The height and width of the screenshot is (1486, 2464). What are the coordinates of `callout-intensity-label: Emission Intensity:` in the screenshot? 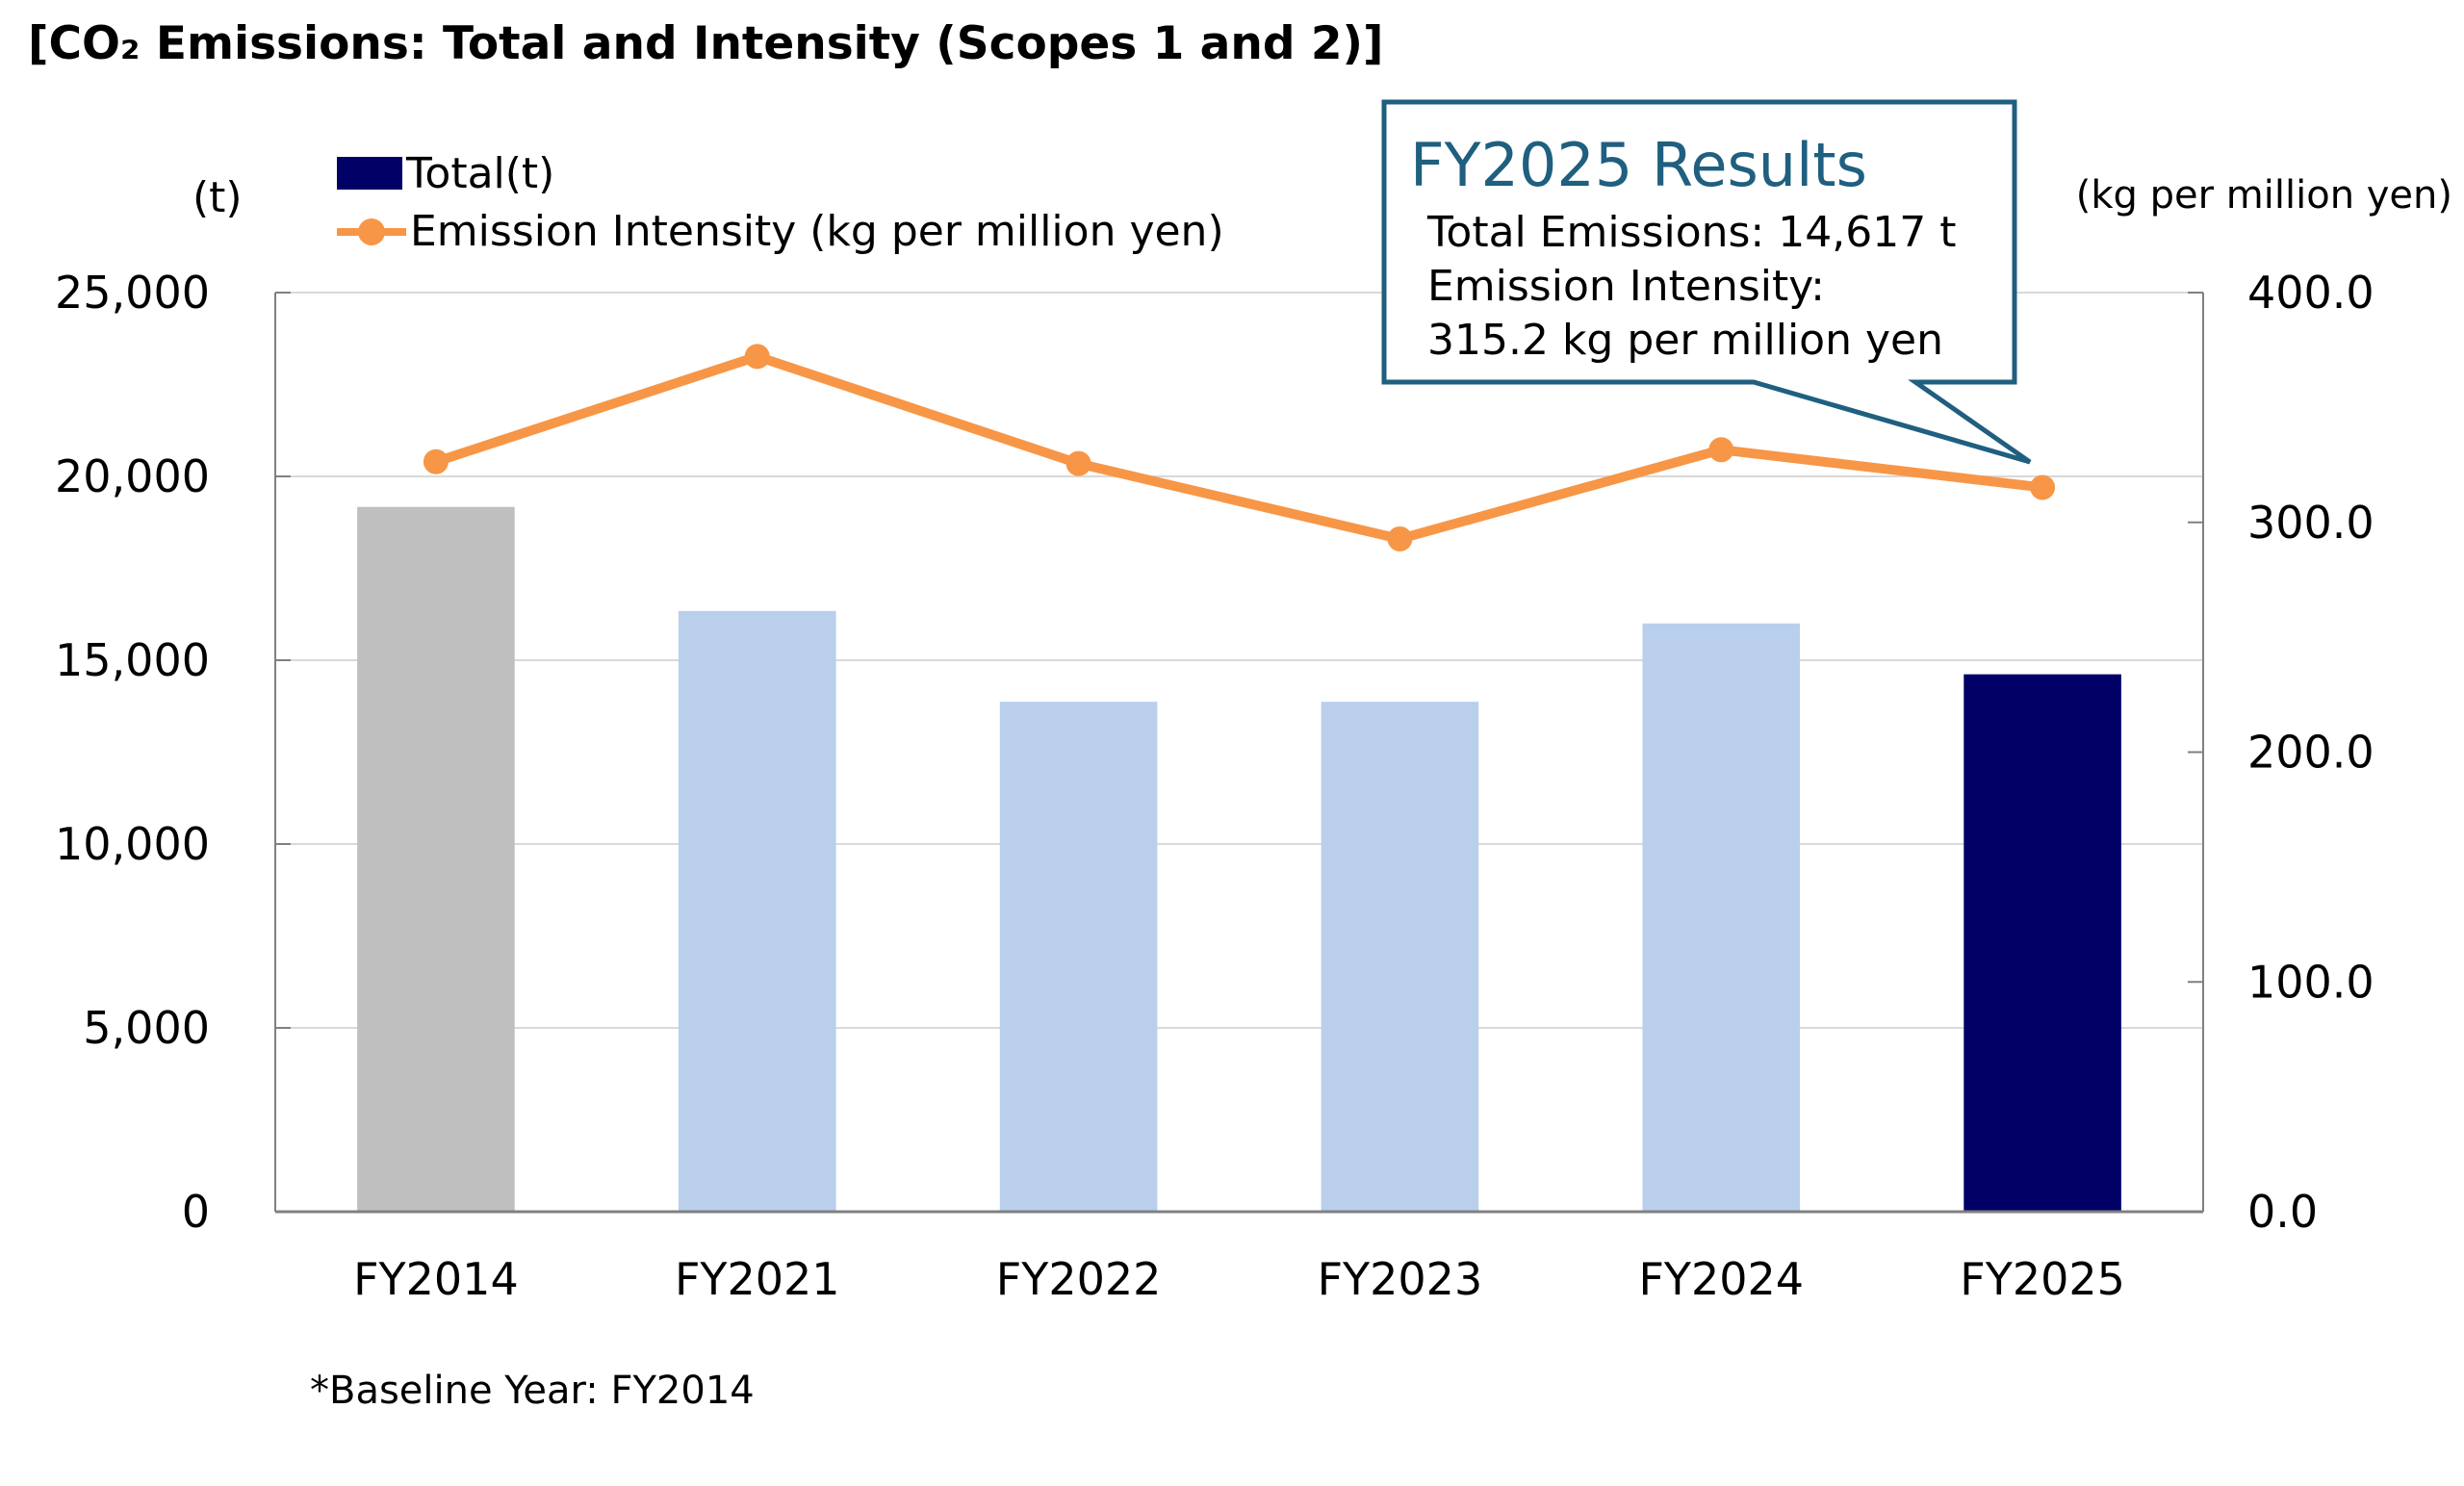 It's located at (1626, 286).